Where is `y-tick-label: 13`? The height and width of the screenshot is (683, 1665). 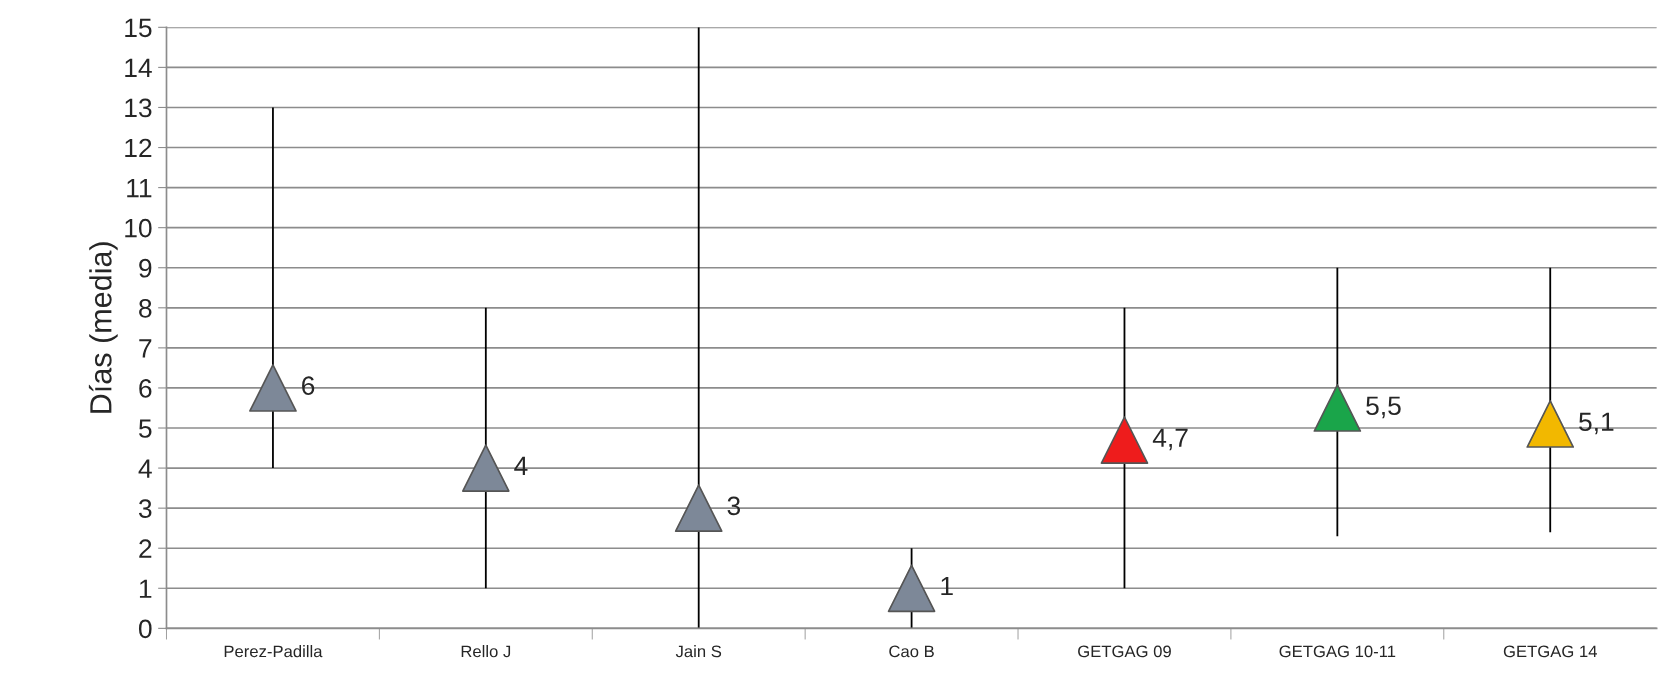 y-tick-label: 13 is located at coordinates (138, 108).